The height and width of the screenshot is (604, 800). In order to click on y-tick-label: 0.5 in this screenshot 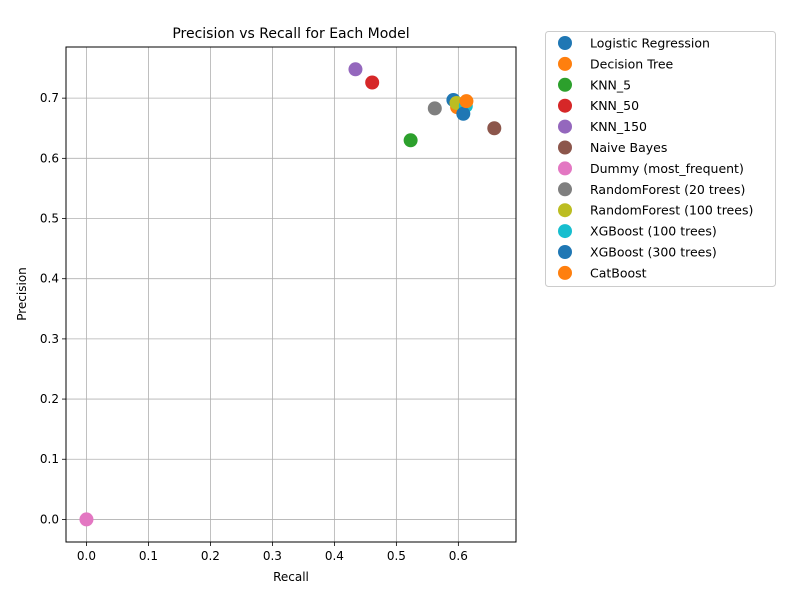, I will do `click(49, 219)`.